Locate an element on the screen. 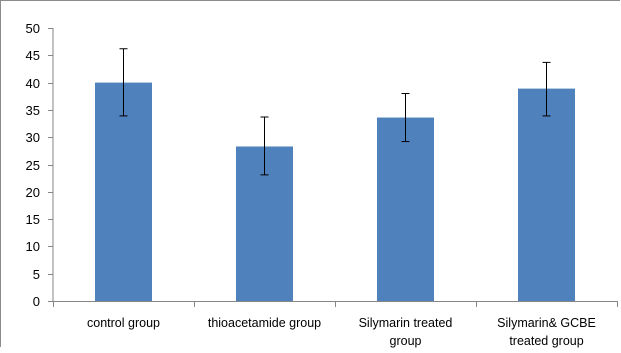  y-tick-labels: 0 5 10 15 20 25 30 35 40 45 50 is located at coordinates (33, 165).